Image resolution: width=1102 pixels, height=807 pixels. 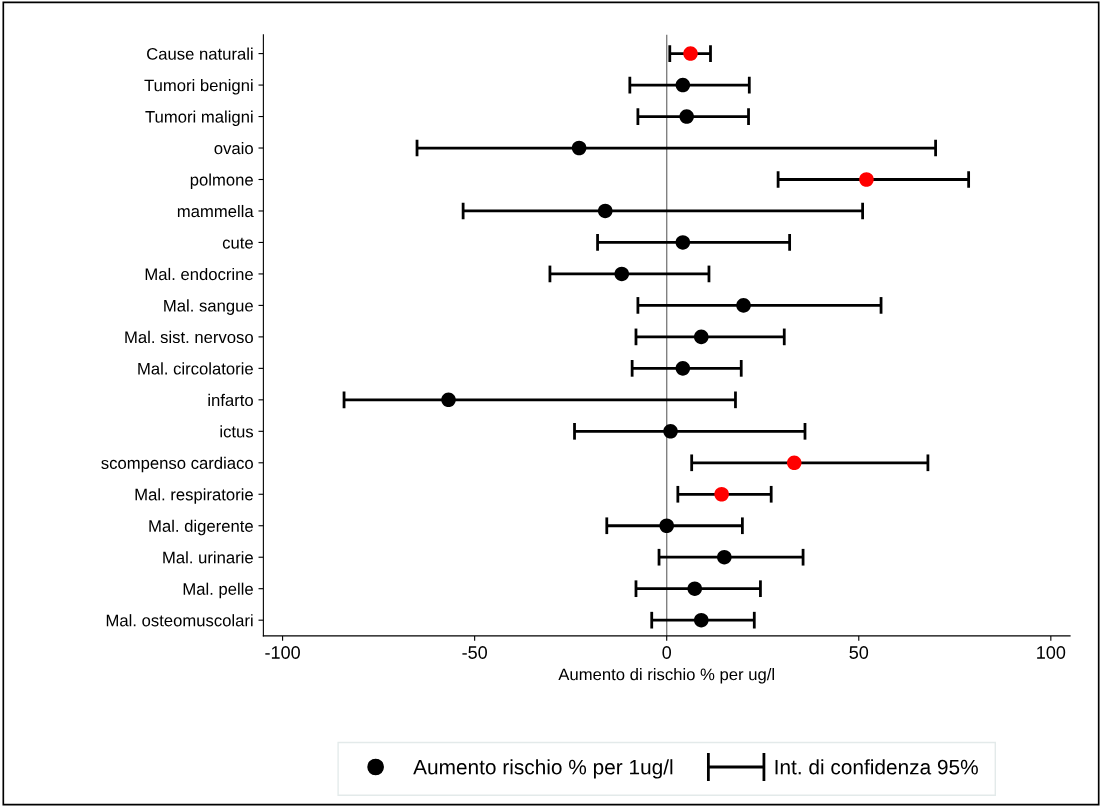 I want to click on y-tick-label: Tumori maligni, so click(x=199, y=118).